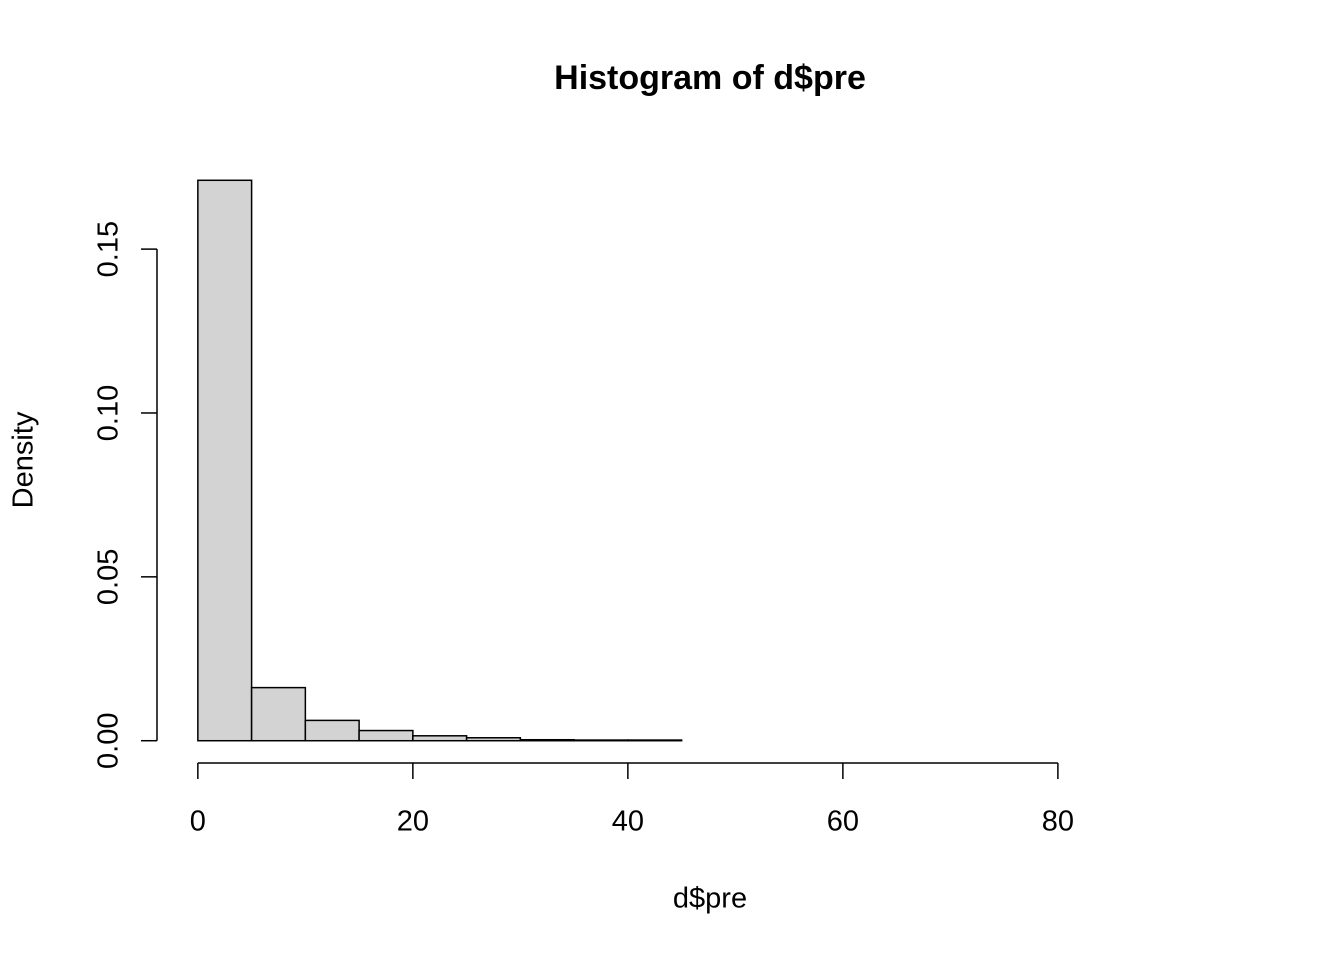 The height and width of the screenshot is (960, 1344). What do you see at coordinates (109, 740) in the screenshot?
I see `y-tick-label: 0.00` at bounding box center [109, 740].